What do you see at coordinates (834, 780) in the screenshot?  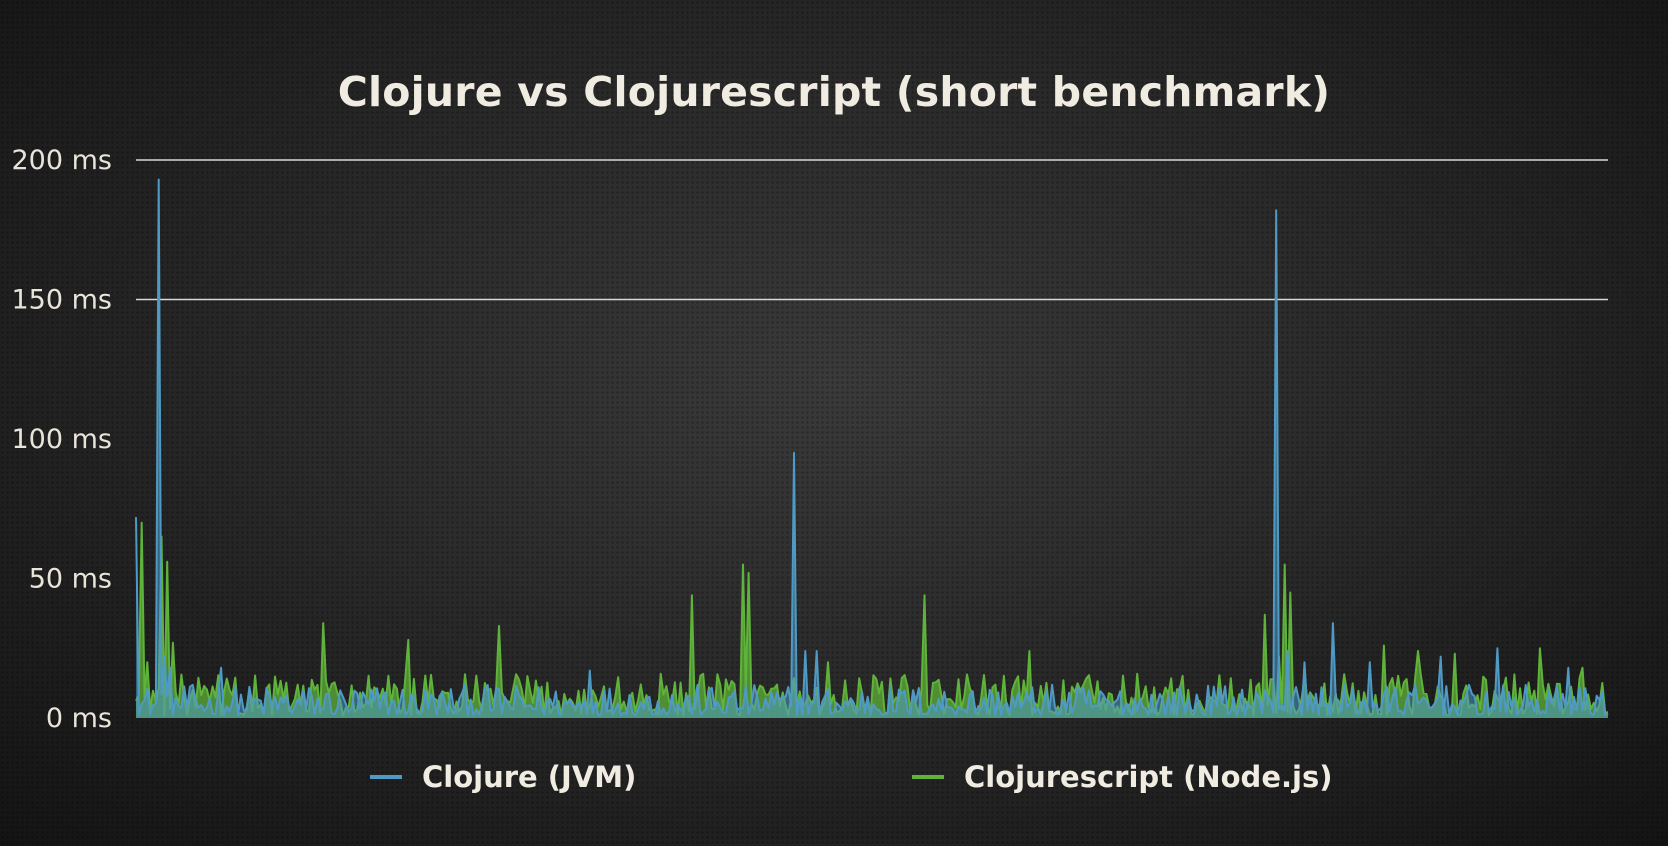 I see `chart-legend: Clojure (JVM) Clojurescript (Node.js)` at bounding box center [834, 780].